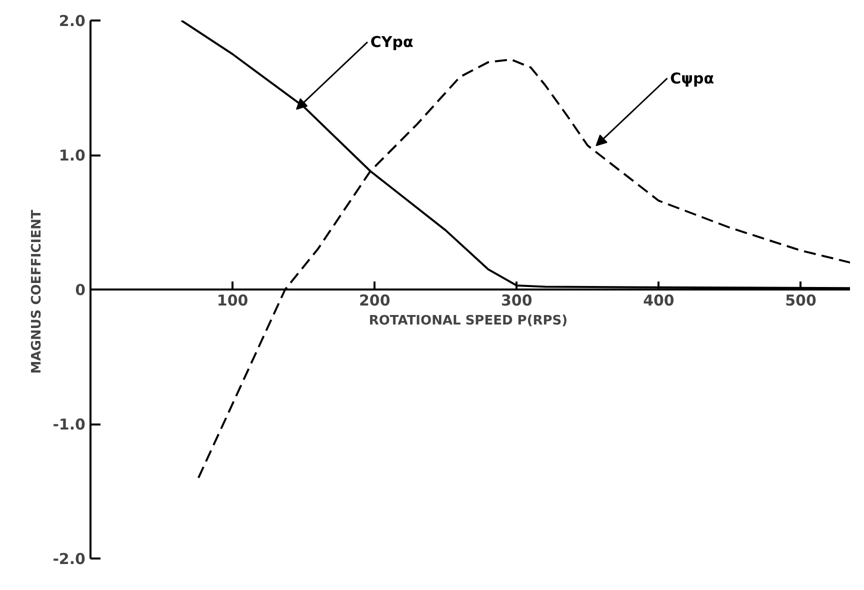 The height and width of the screenshot is (590, 864). I want to click on y-axis-title: MAGNUS COEFFICIENT, so click(37, 292).